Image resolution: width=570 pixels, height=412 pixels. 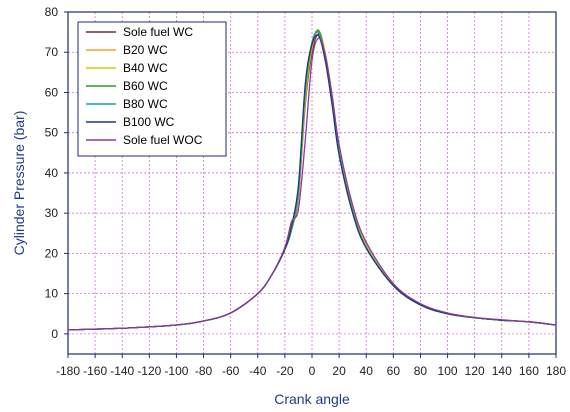 What do you see at coordinates (149, 371) in the screenshot?
I see `x-tick-label: -120` at bounding box center [149, 371].